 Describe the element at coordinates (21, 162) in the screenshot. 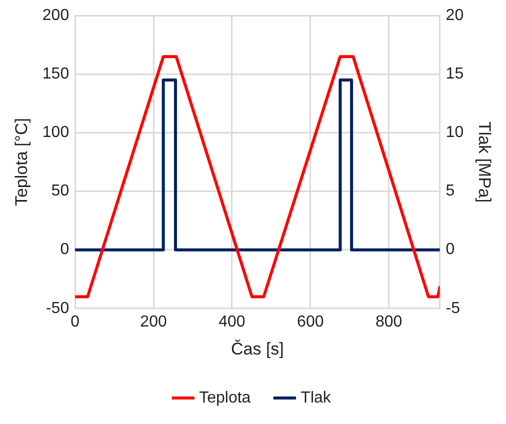

I see `y-axis-title: Teplota [°C]` at that location.